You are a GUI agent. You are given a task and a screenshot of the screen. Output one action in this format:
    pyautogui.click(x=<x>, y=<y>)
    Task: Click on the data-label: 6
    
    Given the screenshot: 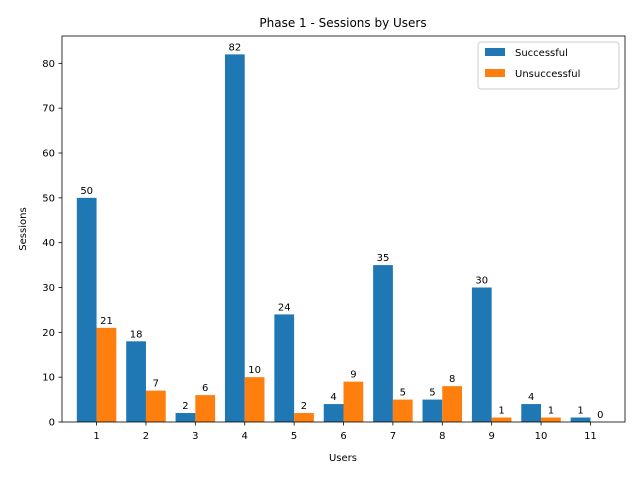 What is the action you would take?
    pyautogui.click(x=205, y=388)
    